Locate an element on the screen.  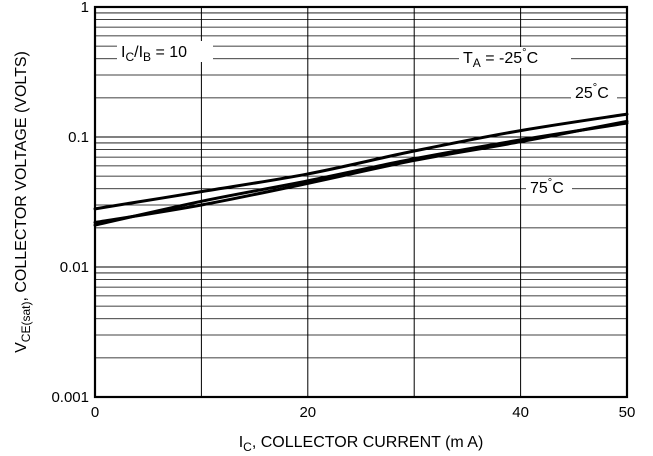
x-tick-labels: 0 20 40 50 is located at coordinates (363, 412).